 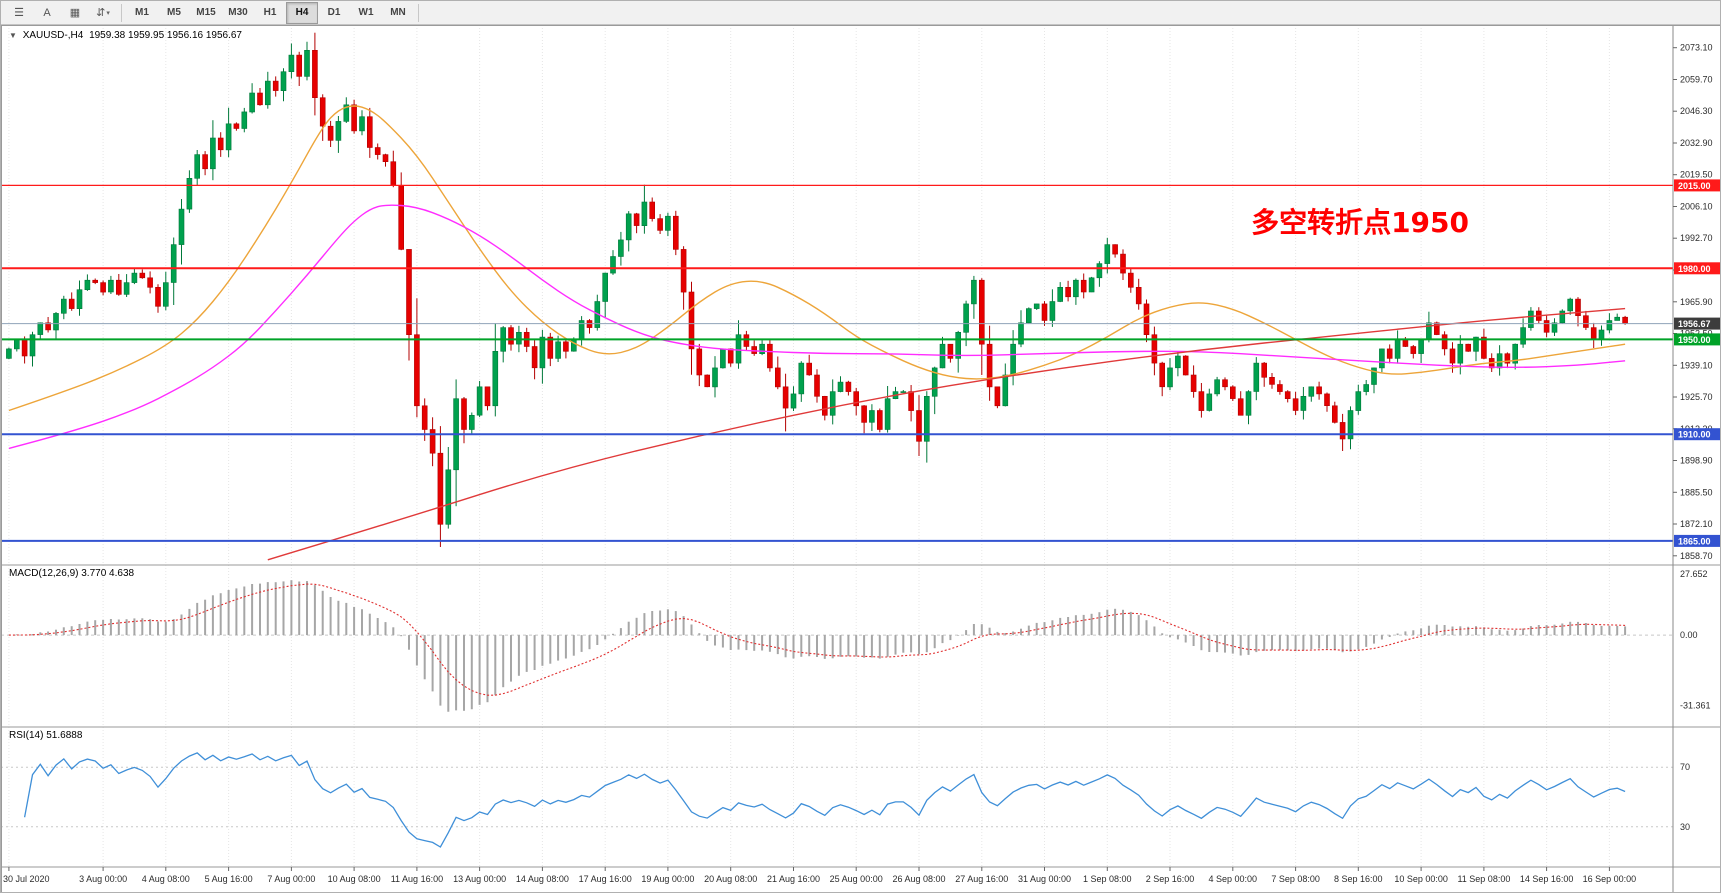 What do you see at coordinates (291, 879) in the screenshot?
I see `svg-text: 7 Aug 00:00` at bounding box center [291, 879].